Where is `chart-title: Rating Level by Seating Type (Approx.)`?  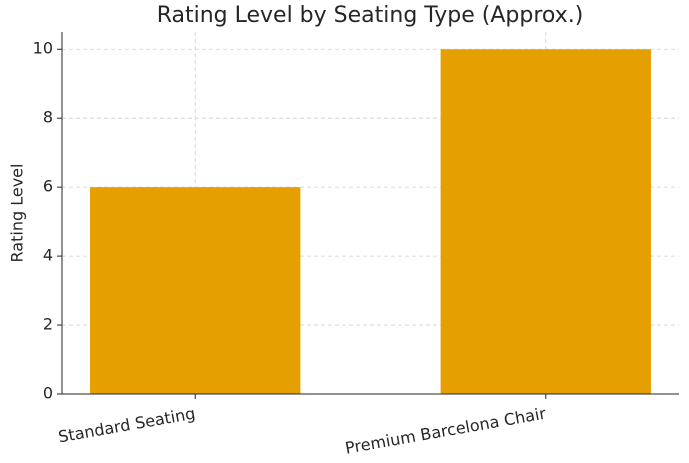 chart-title: Rating Level by Seating Type (Approx.) is located at coordinates (370, 15).